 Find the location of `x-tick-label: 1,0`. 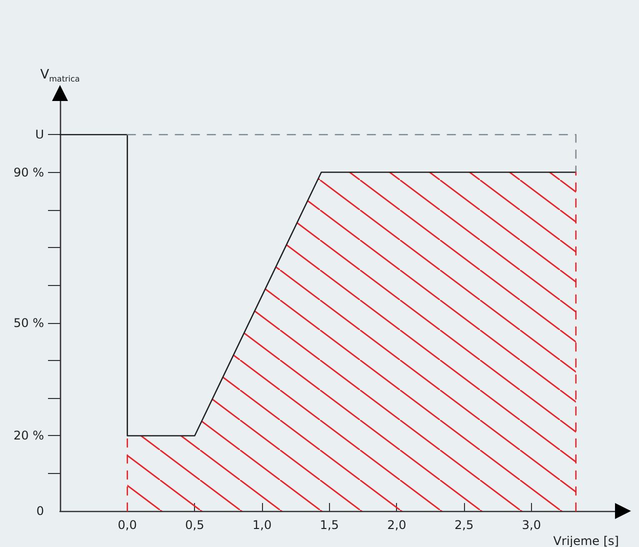

x-tick-label: 1,0 is located at coordinates (262, 525).